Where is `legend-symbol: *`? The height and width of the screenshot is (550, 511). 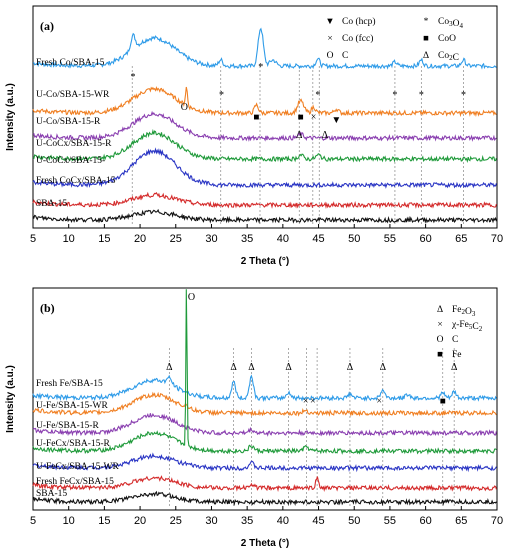
legend-symbol: * is located at coordinates (426, 22).